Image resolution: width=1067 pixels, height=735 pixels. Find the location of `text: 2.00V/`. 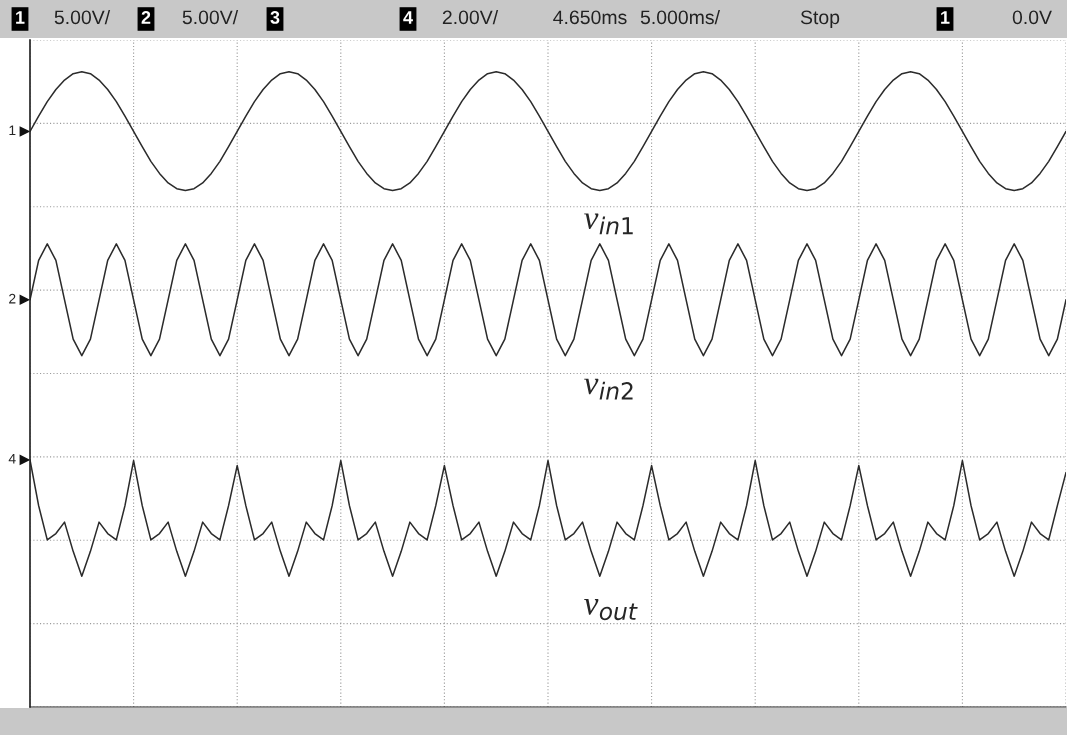

text: 2.00V/ is located at coordinates (470, 17).